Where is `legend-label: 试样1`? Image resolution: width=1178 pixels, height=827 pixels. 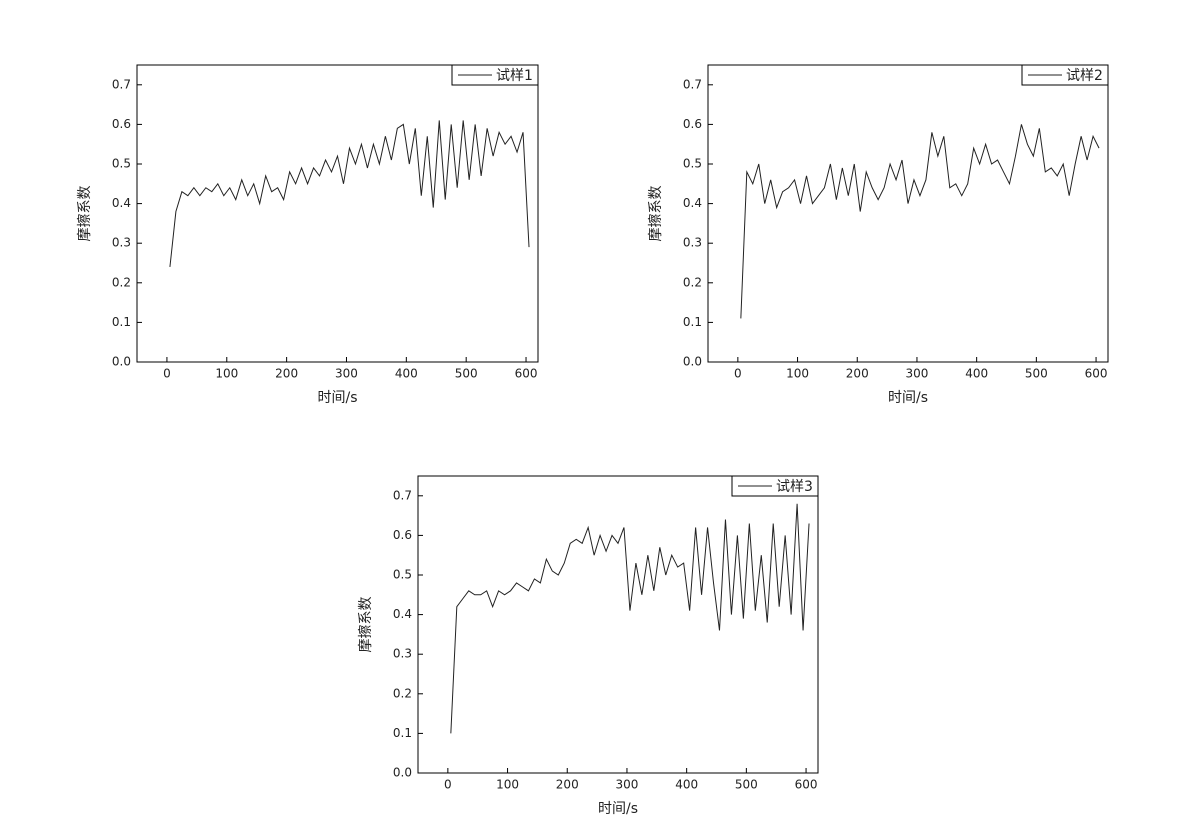
legend-label: 试样1 is located at coordinates (514, 76).